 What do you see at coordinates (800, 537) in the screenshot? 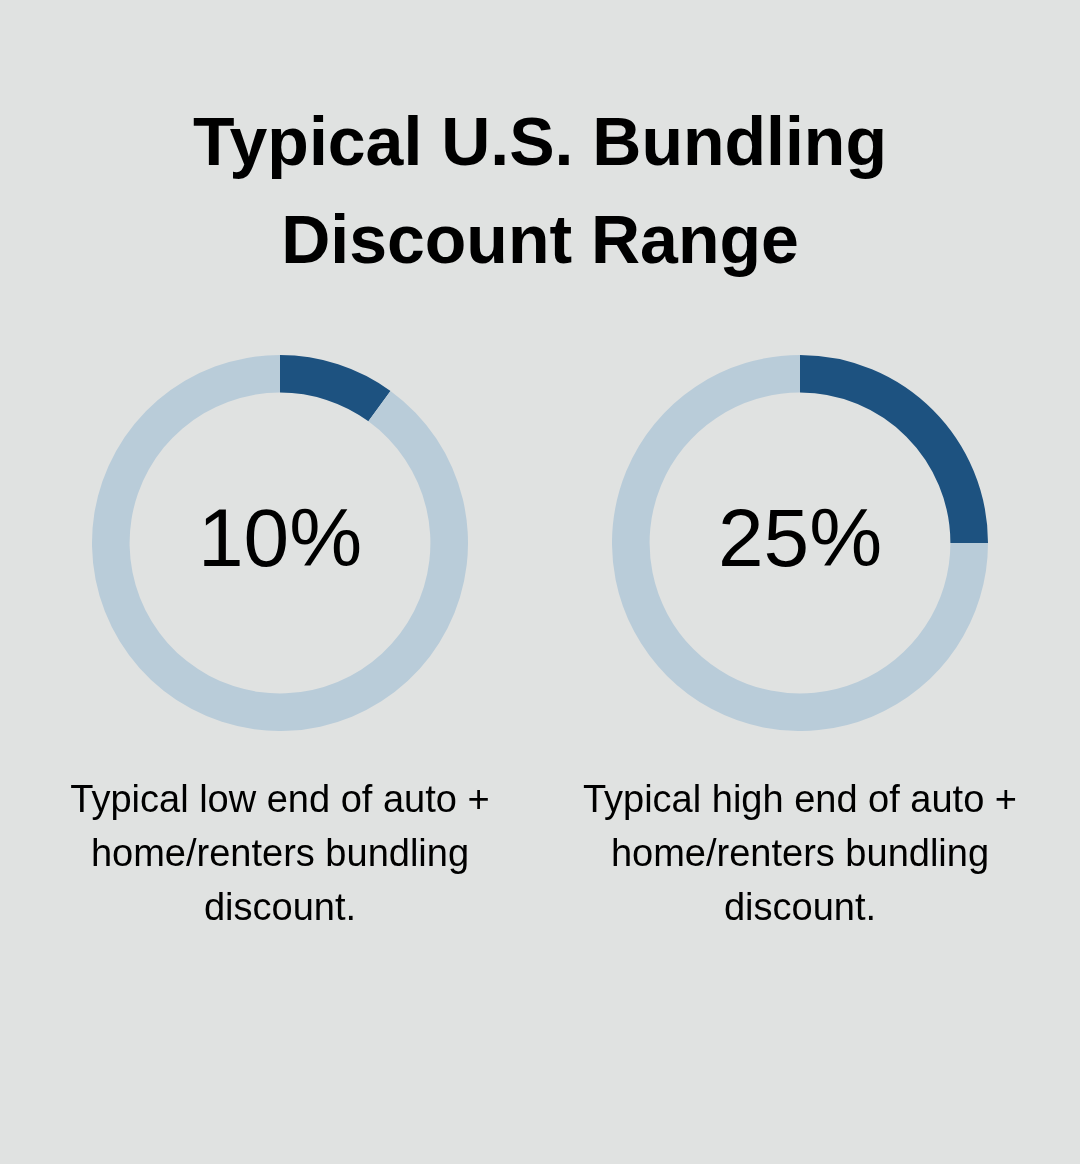
I see `data-label: 25%` at bounding box center [800, 537].